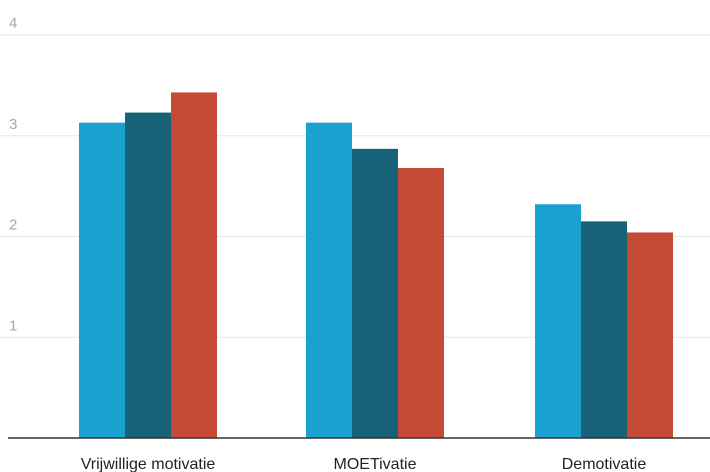 This screenshot has height=472, width=710. I want to click on category-label: Demotivatie, so click(604, 464).